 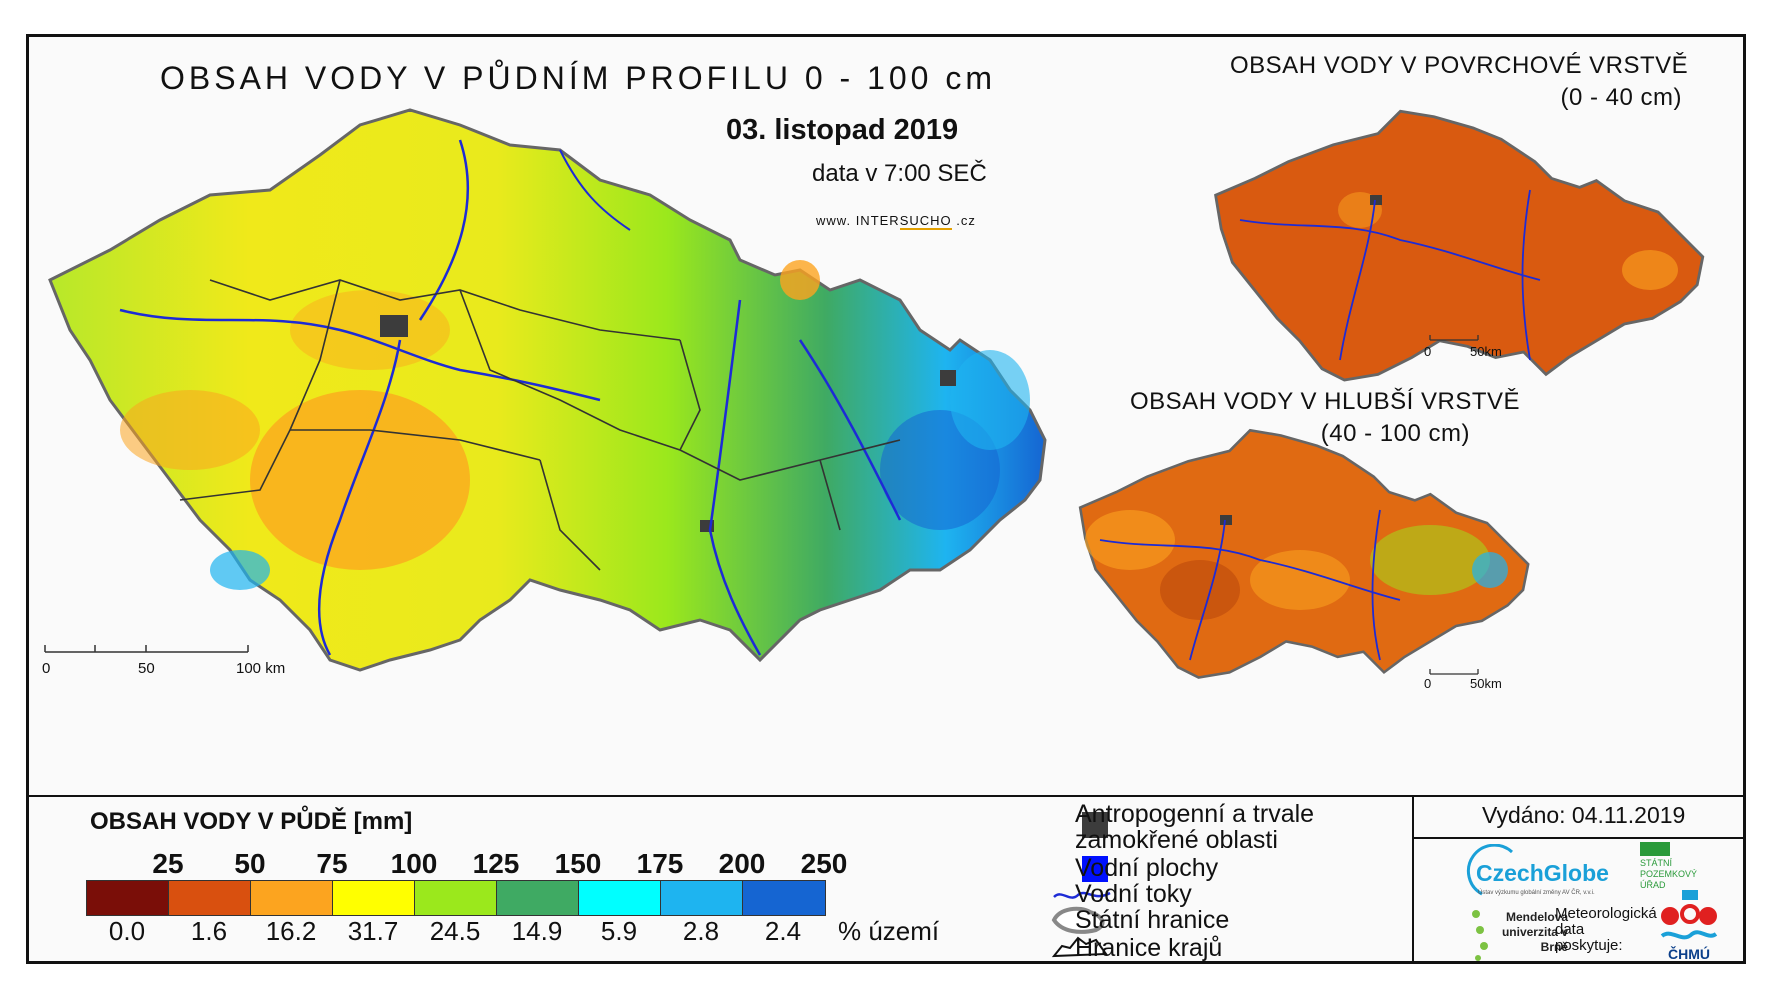 What do you see at coordinates (1459, 65) in the screenshot?
I see `inset-top-title: OBSAH VODY V POVRCHOVÉ VRSTVĚ` at bounding box center [1459, 65].